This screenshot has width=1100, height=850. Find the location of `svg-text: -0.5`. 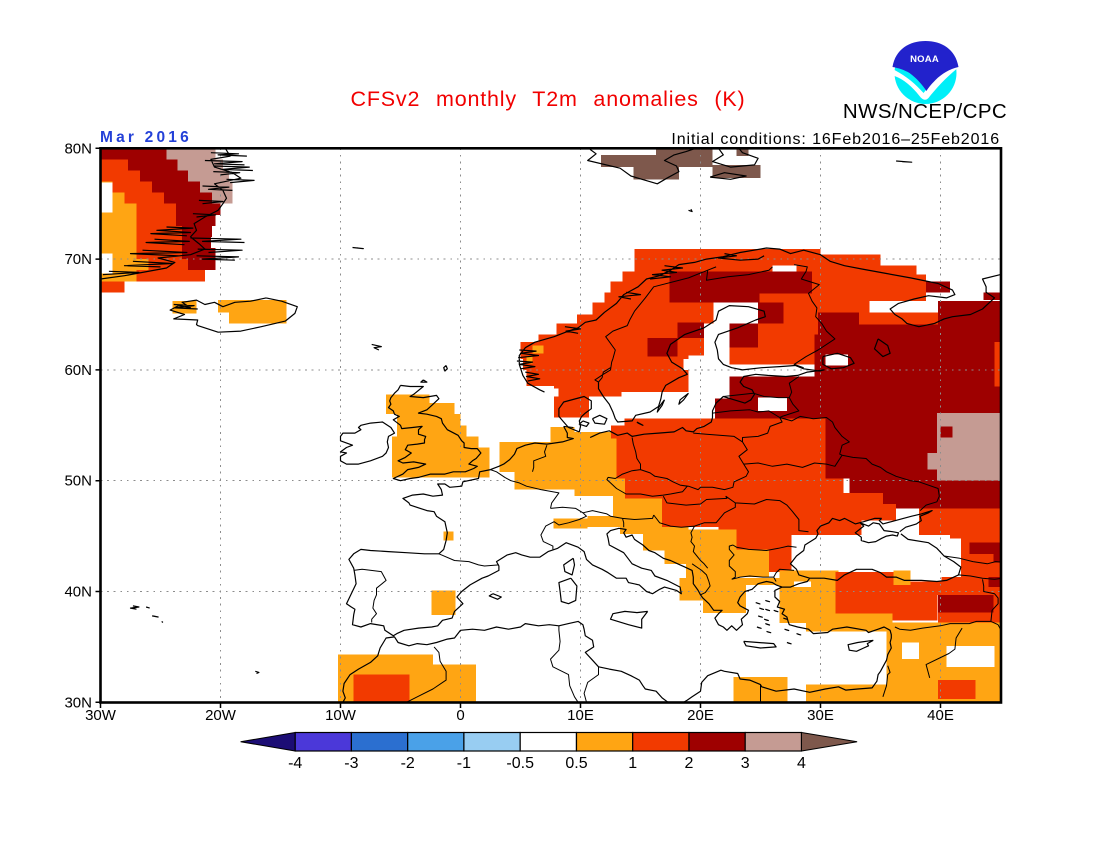

svg-text: -0.5 is located at coordinates (520, 763).